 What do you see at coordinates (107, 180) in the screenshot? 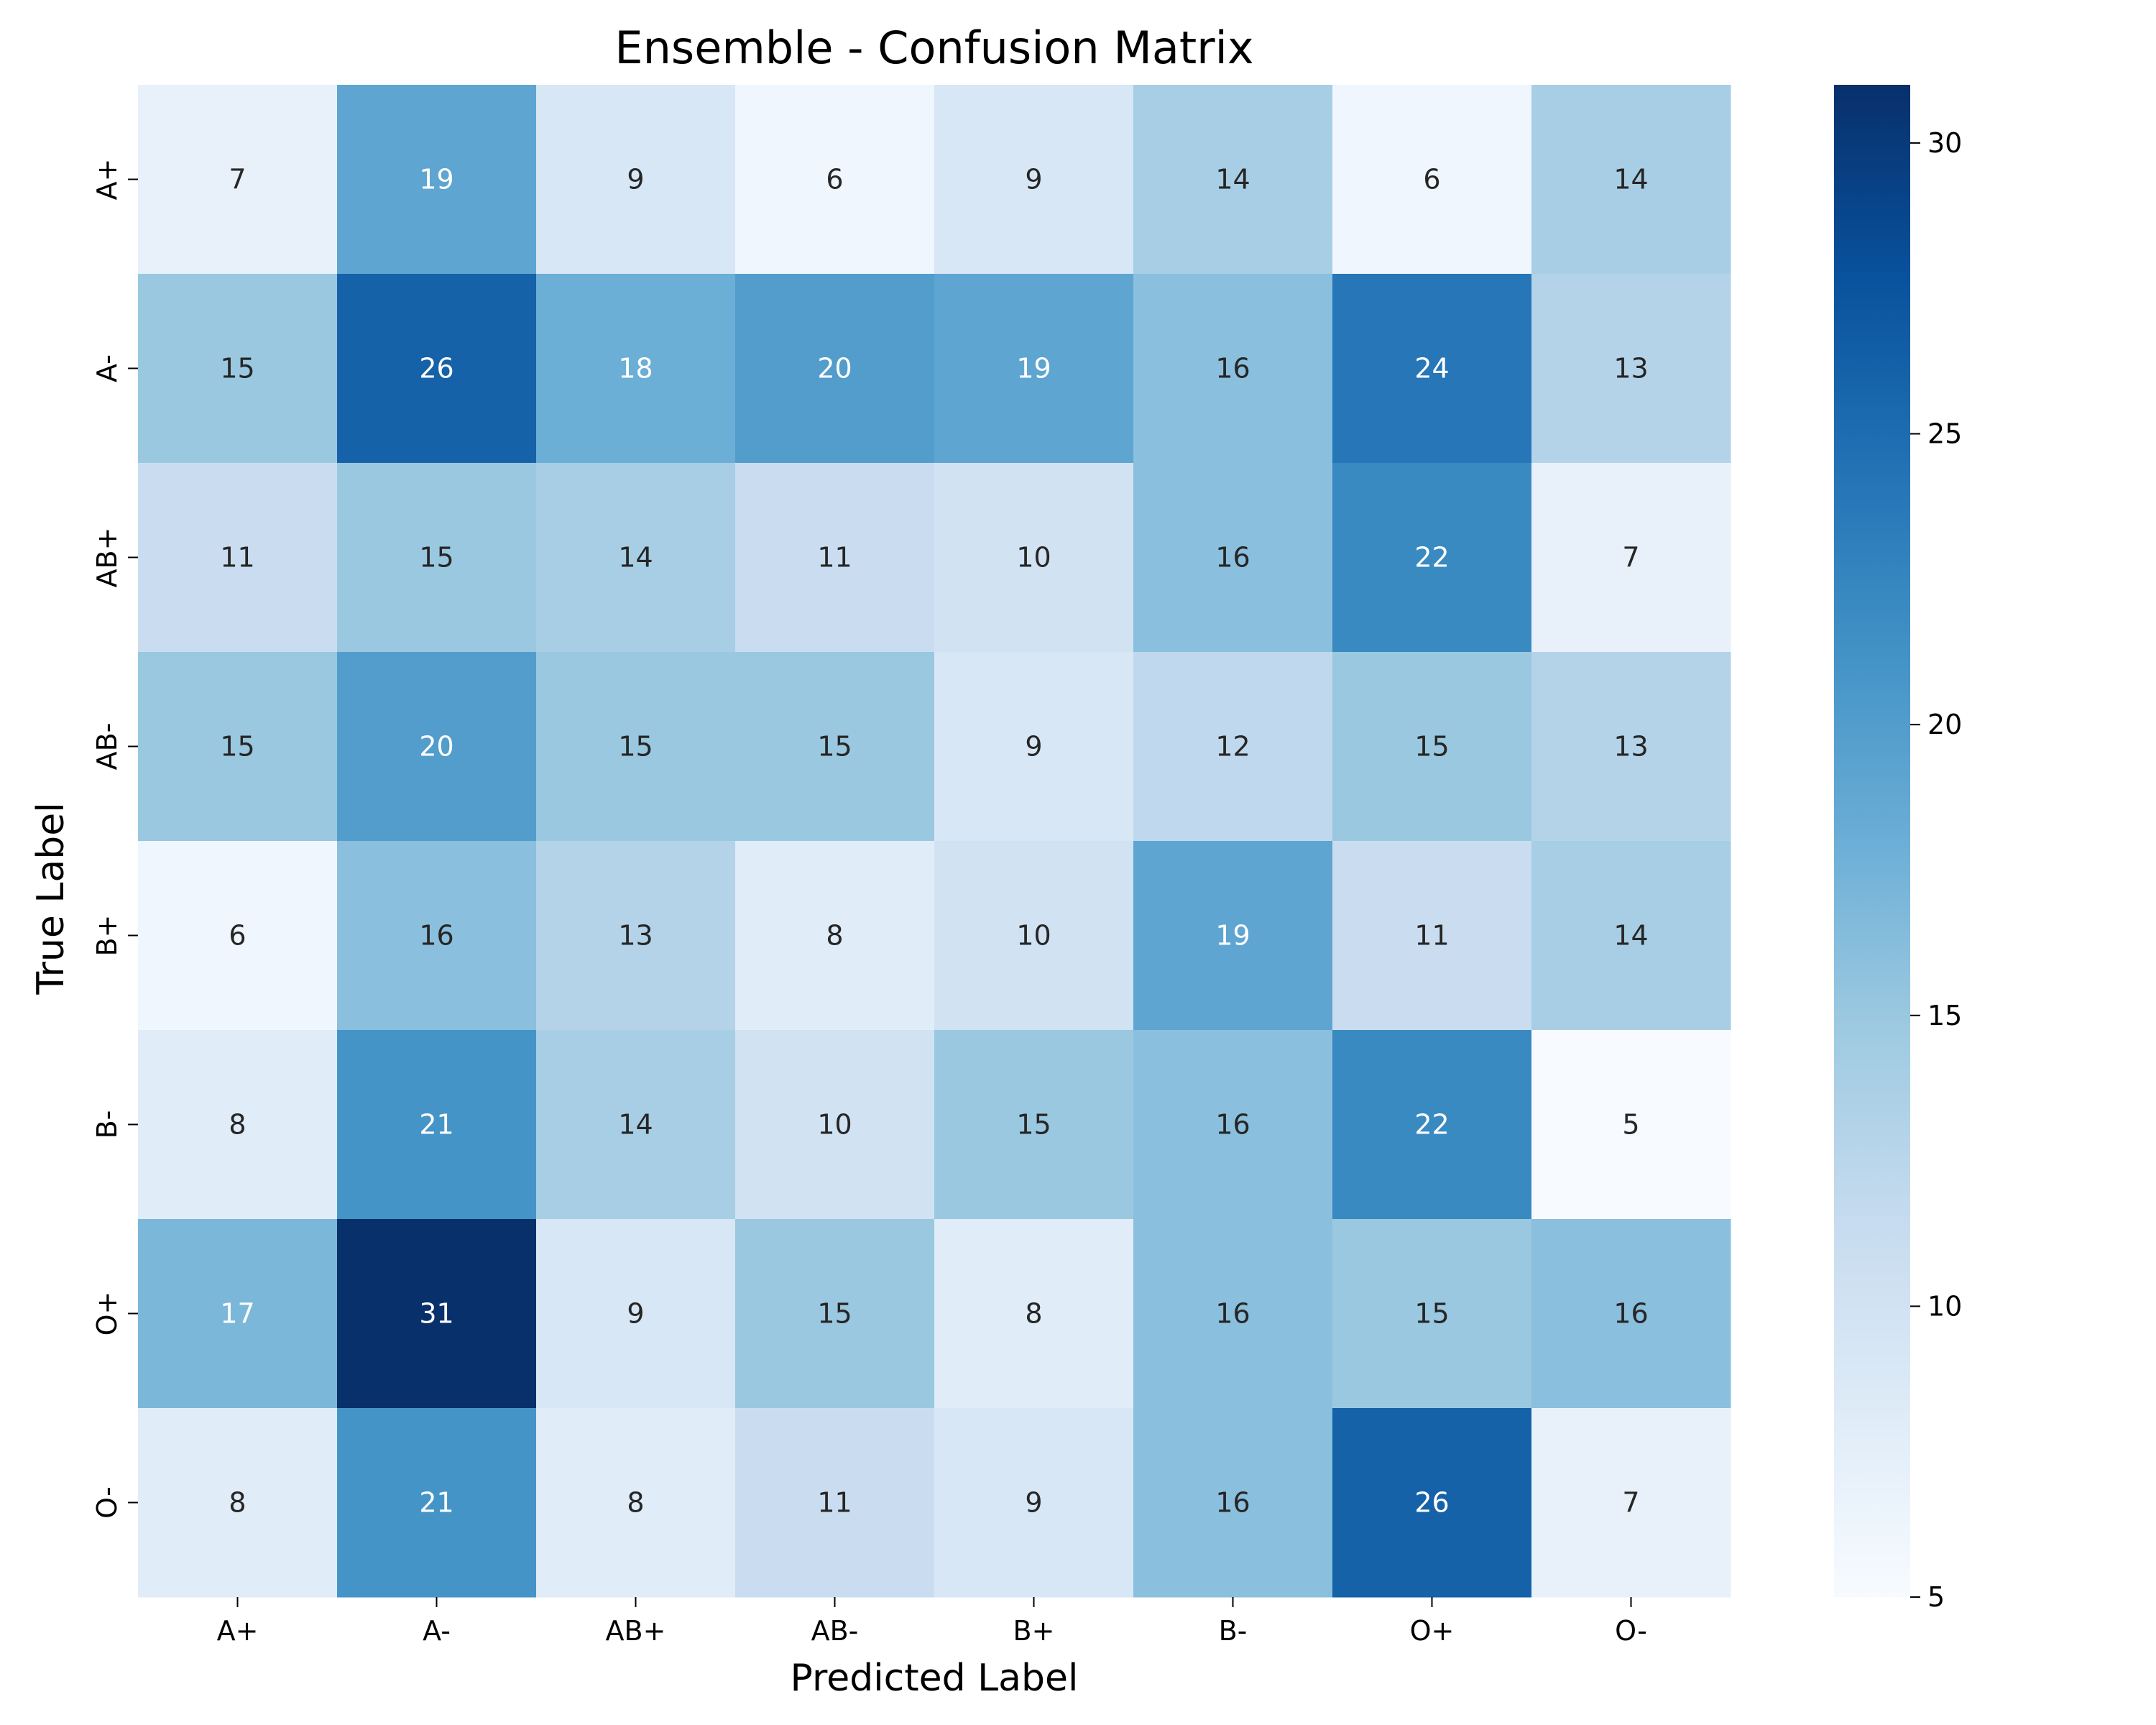
I see `y-tick-label: A+` at bounding box center [107, 180].